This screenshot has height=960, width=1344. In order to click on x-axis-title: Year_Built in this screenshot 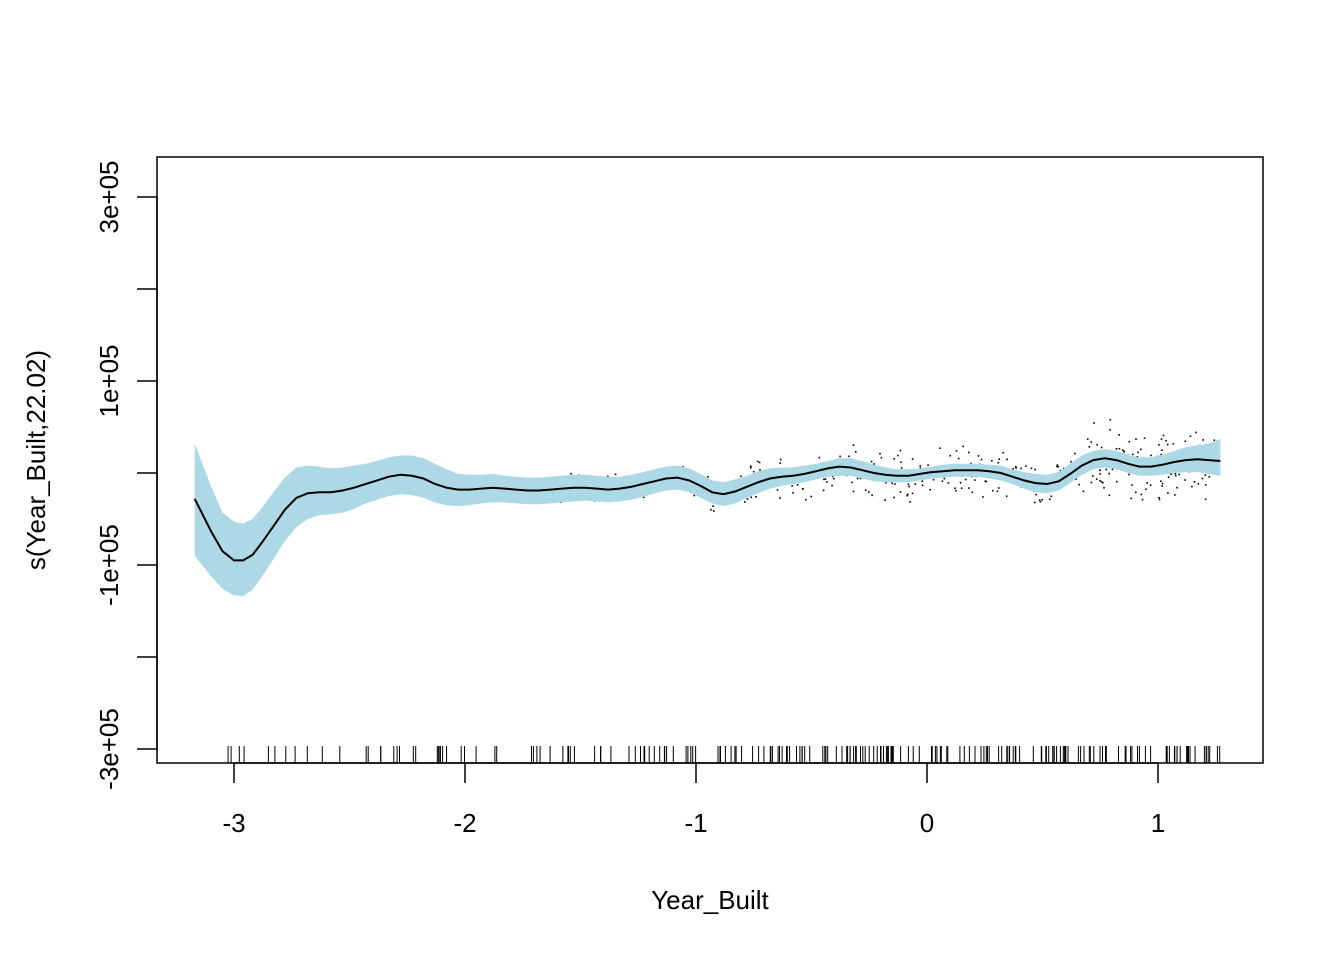, I will do `click(710, 900)`.